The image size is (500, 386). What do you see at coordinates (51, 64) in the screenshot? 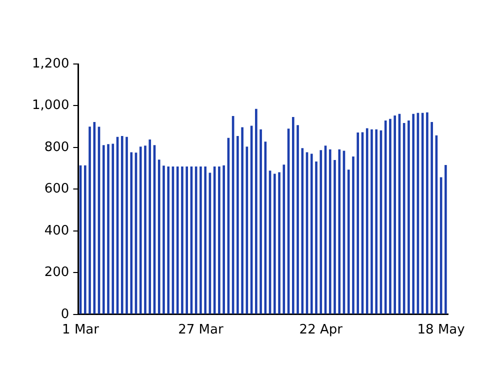
I see `y-tick-label: 1,200` at bounding box center [51, 64].